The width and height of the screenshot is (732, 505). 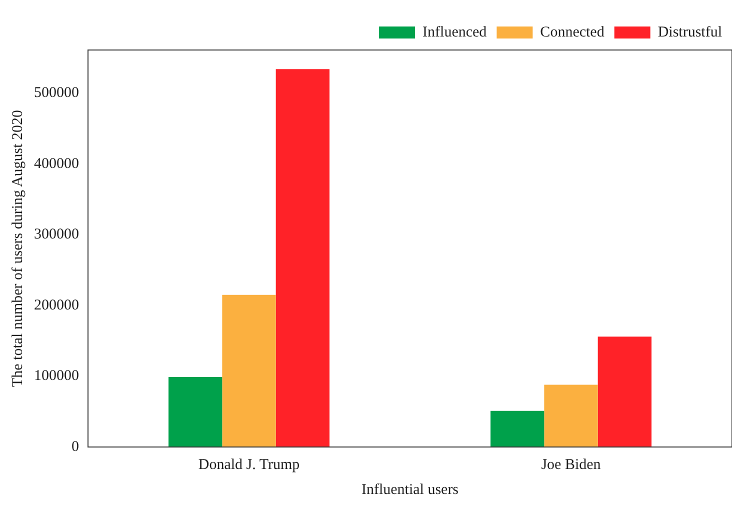 What do you see at coordinates (56, 305) in the screenshot?
I see `y-tick-label: 200000` at bounding box center [56, 305].